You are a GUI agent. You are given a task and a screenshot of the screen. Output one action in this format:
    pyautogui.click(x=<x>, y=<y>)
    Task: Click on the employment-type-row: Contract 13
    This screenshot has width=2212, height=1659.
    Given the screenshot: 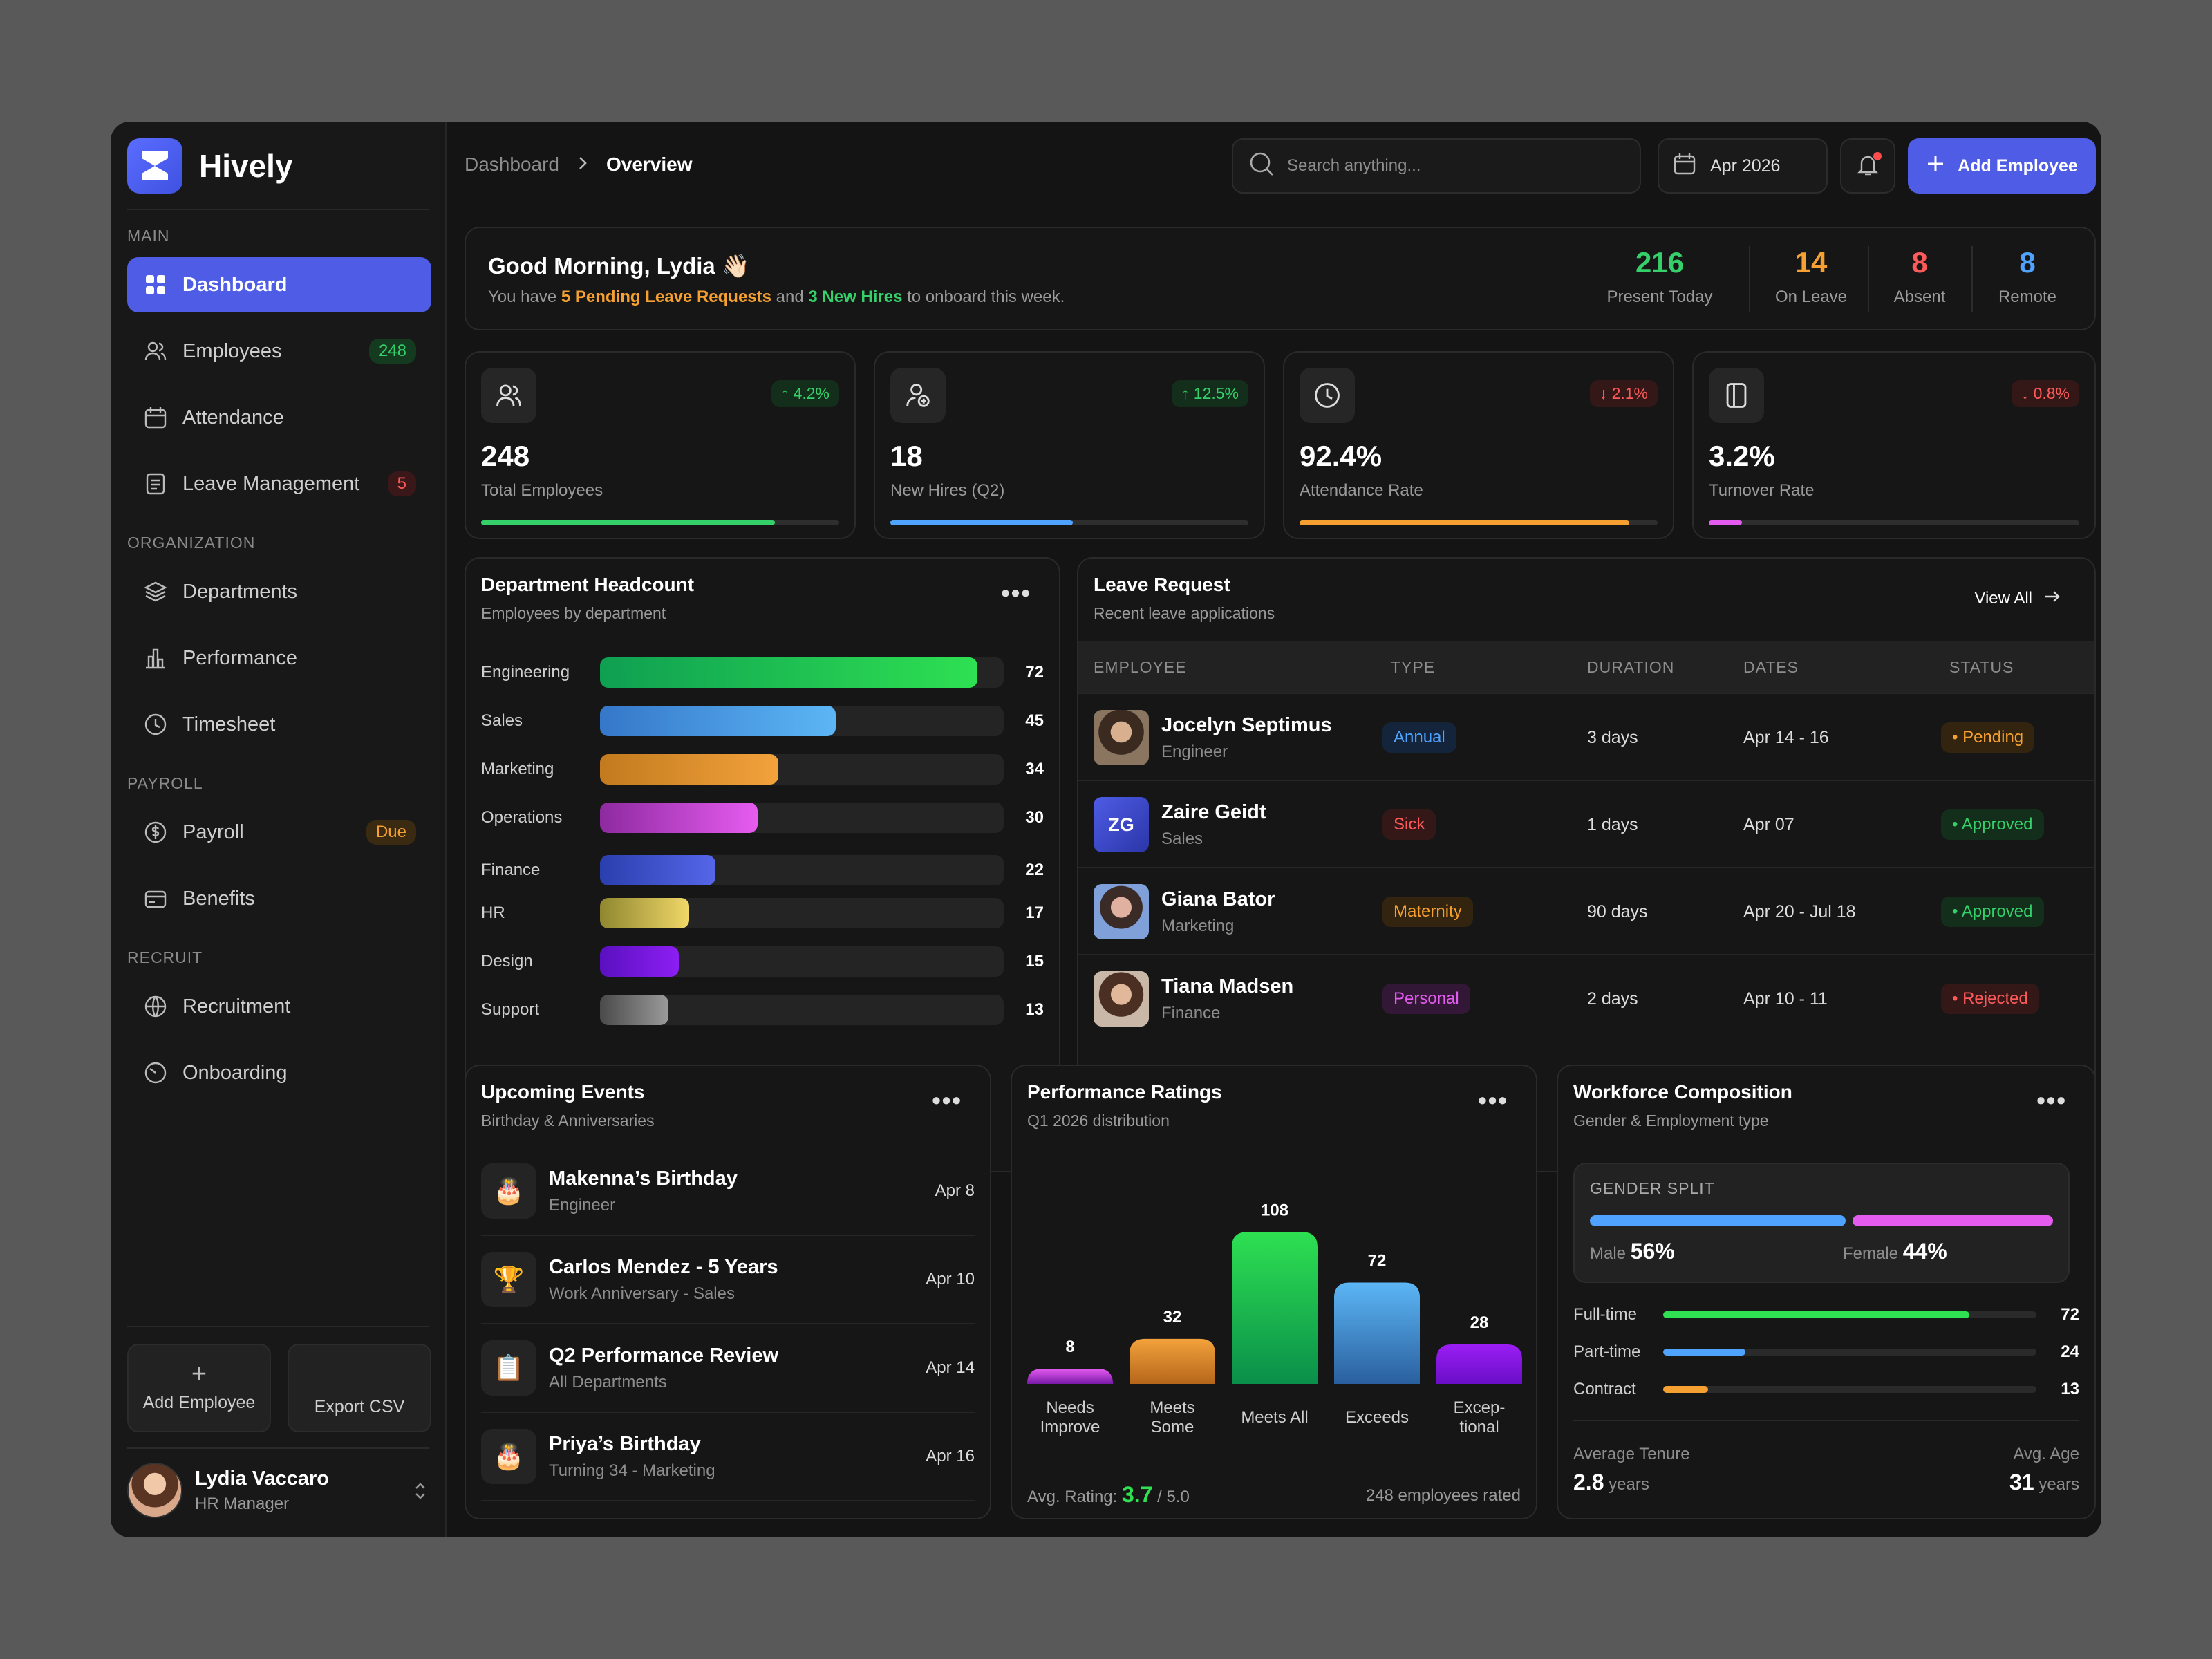 What is the action you would take?
    pyautogui.click(x=1826, y=1389)
    